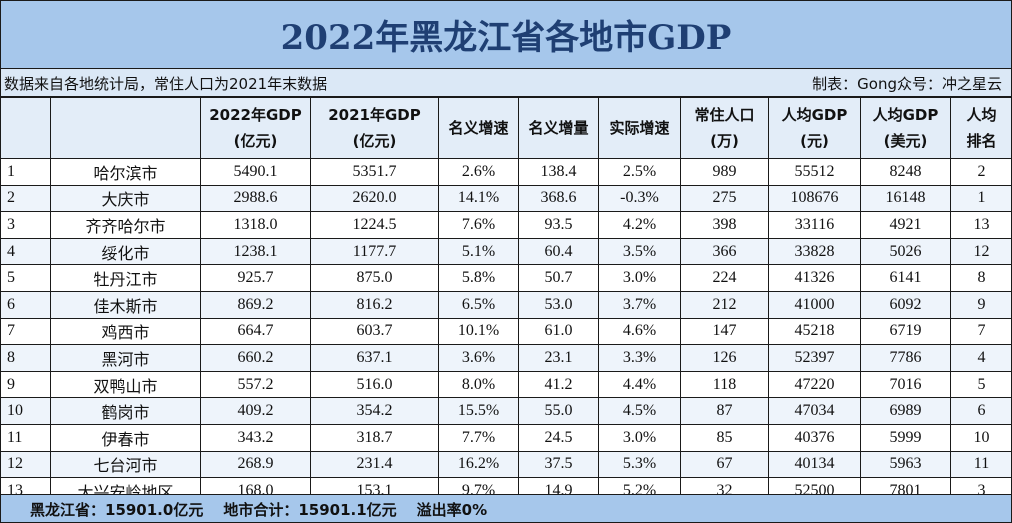  What do you see at coordinates (478, 358) in the screenshot?
I see `cell-nominal-growth-rate: 3.6%` at bounding box center [478, 358].